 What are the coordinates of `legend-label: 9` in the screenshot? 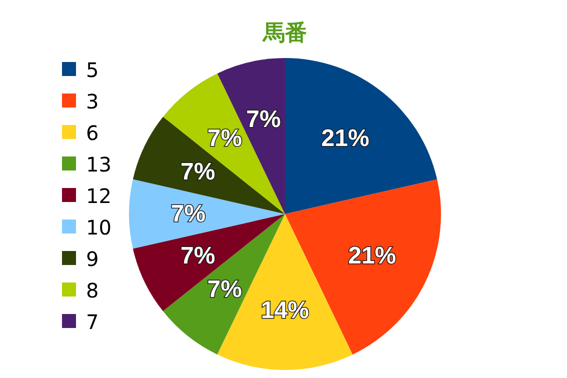 It's located at (92, 259).